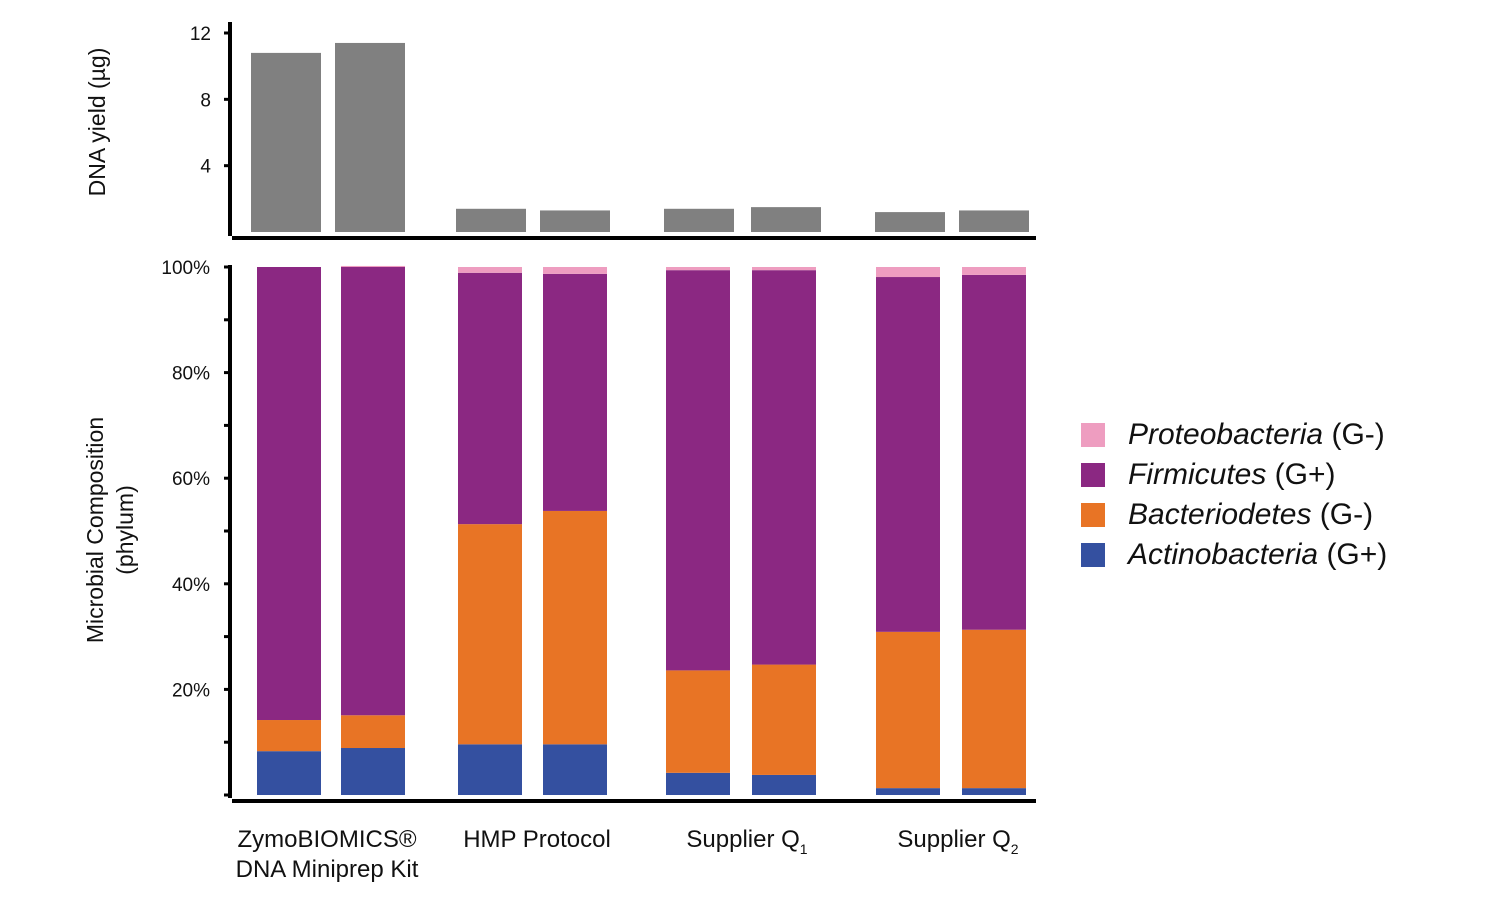 Image resolution: width=1500 pixels, height=900 pixels. Describe the element at coordinates (327, 869) in the screenshot. I see `category-label-line-2: DNA Miniprep Kit` at that location.